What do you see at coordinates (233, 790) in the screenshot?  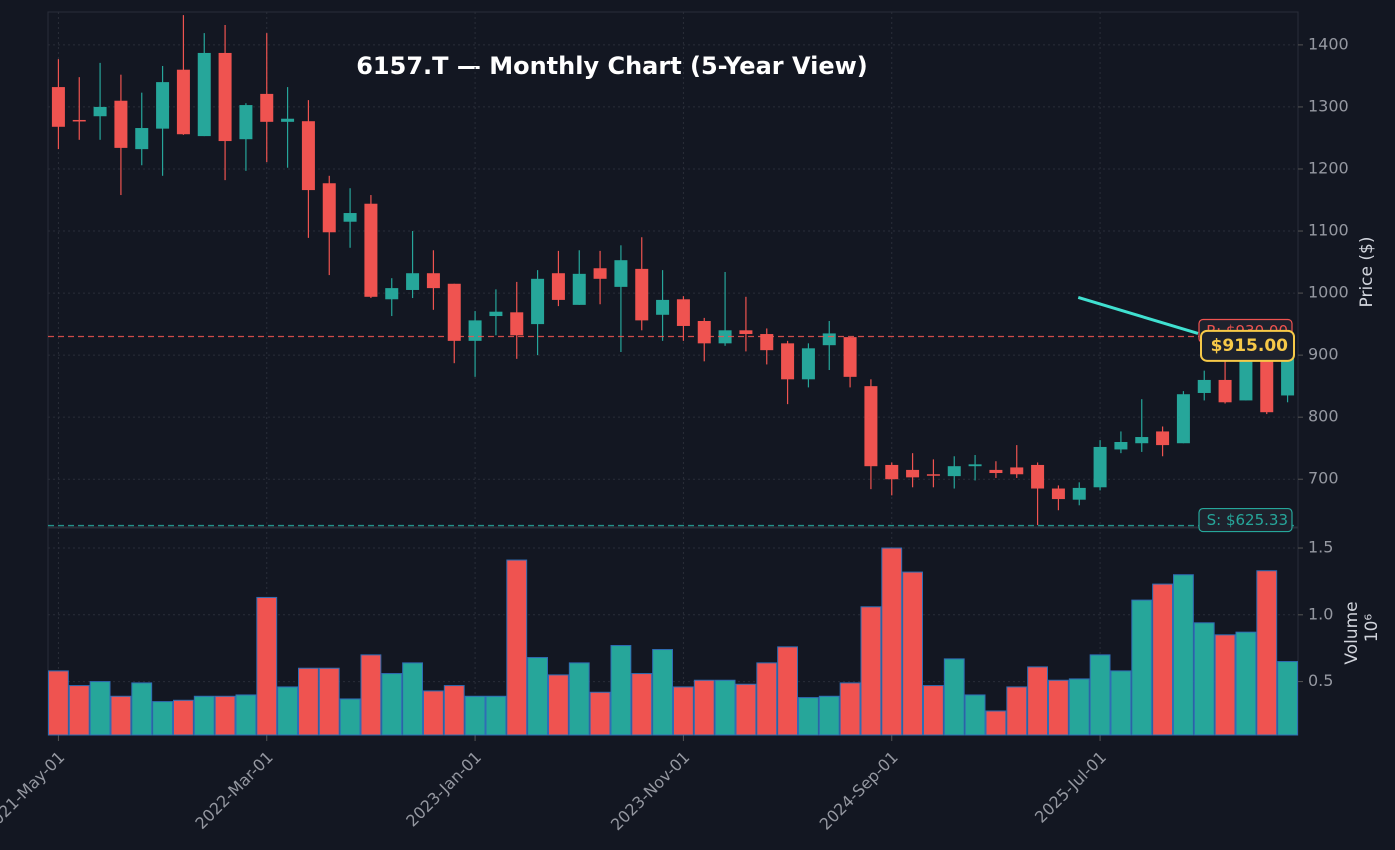 I see `x-tick-label: 2022-Mar-01` at bounding box center [233, 790].